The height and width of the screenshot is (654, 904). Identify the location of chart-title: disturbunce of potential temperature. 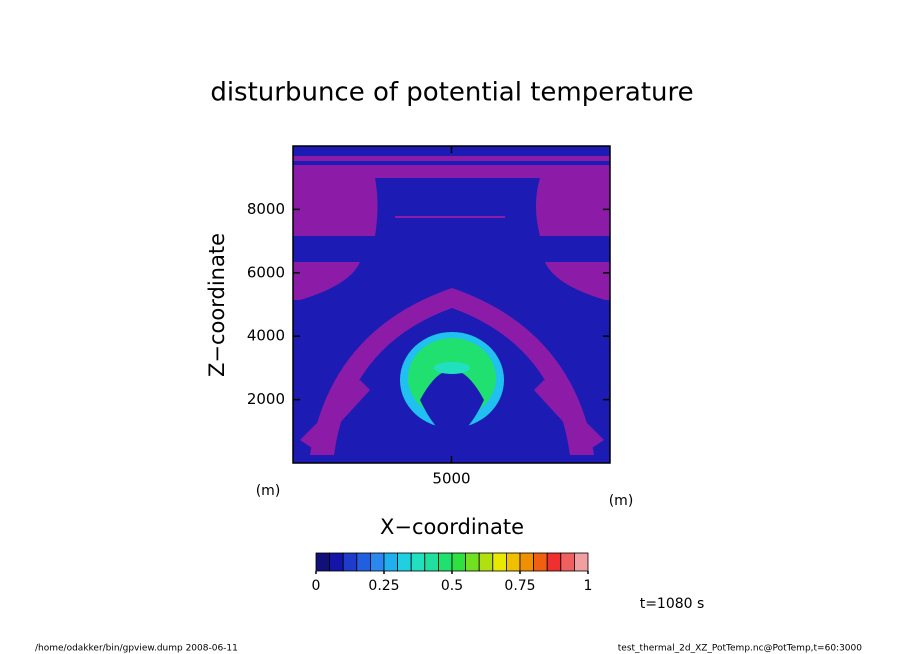
(451, 93).